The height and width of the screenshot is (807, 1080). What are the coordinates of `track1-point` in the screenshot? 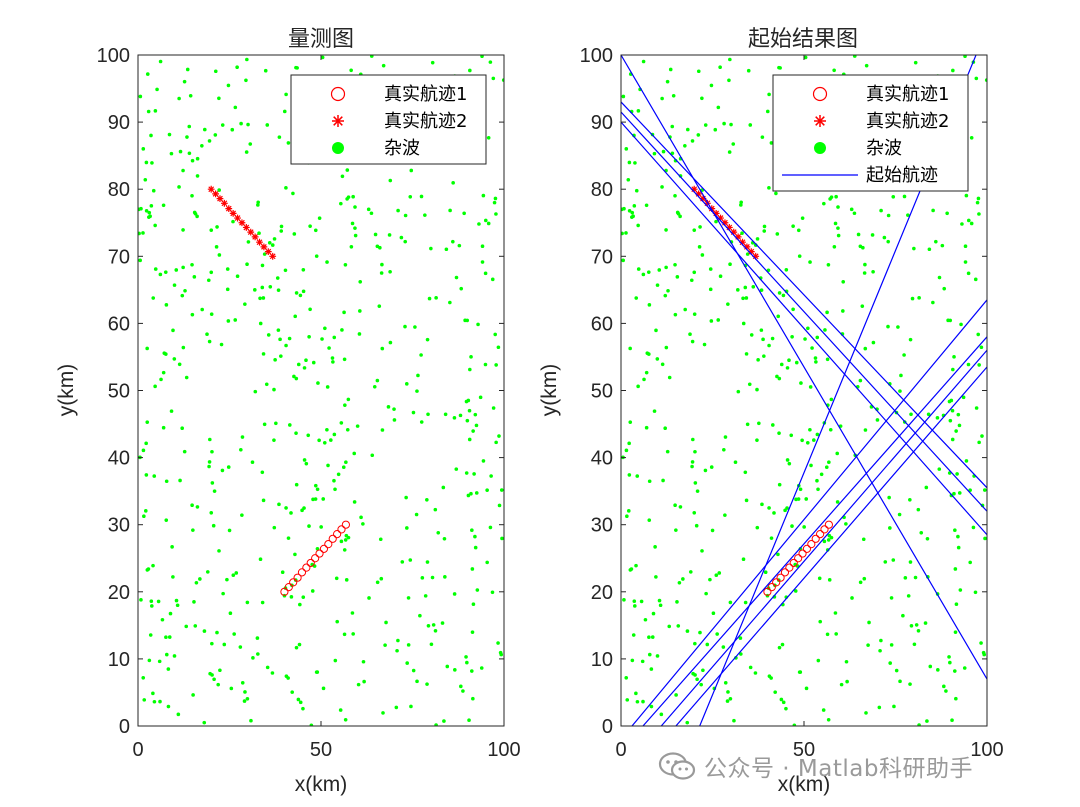 It's located at (315, 558).